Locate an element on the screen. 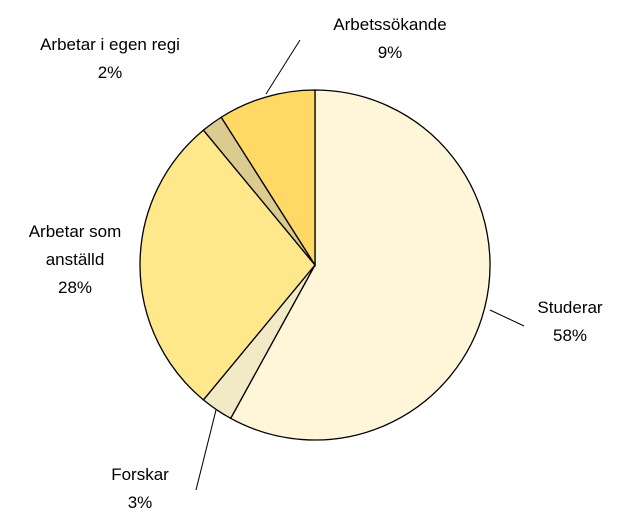 The image size is (622, 510). slice-label: Forskar 3% is located at coordinates (140, 485).